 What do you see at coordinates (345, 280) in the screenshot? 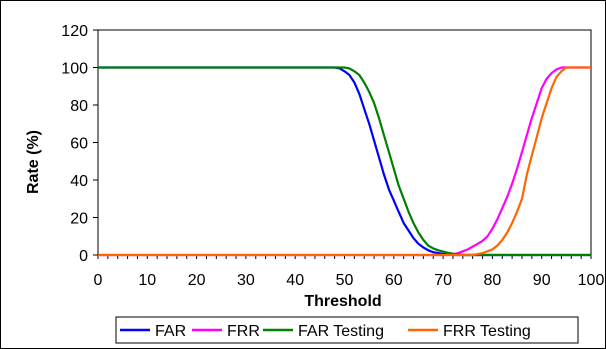
I see `x-tick-label: 50` at bounding box center [345, 280].